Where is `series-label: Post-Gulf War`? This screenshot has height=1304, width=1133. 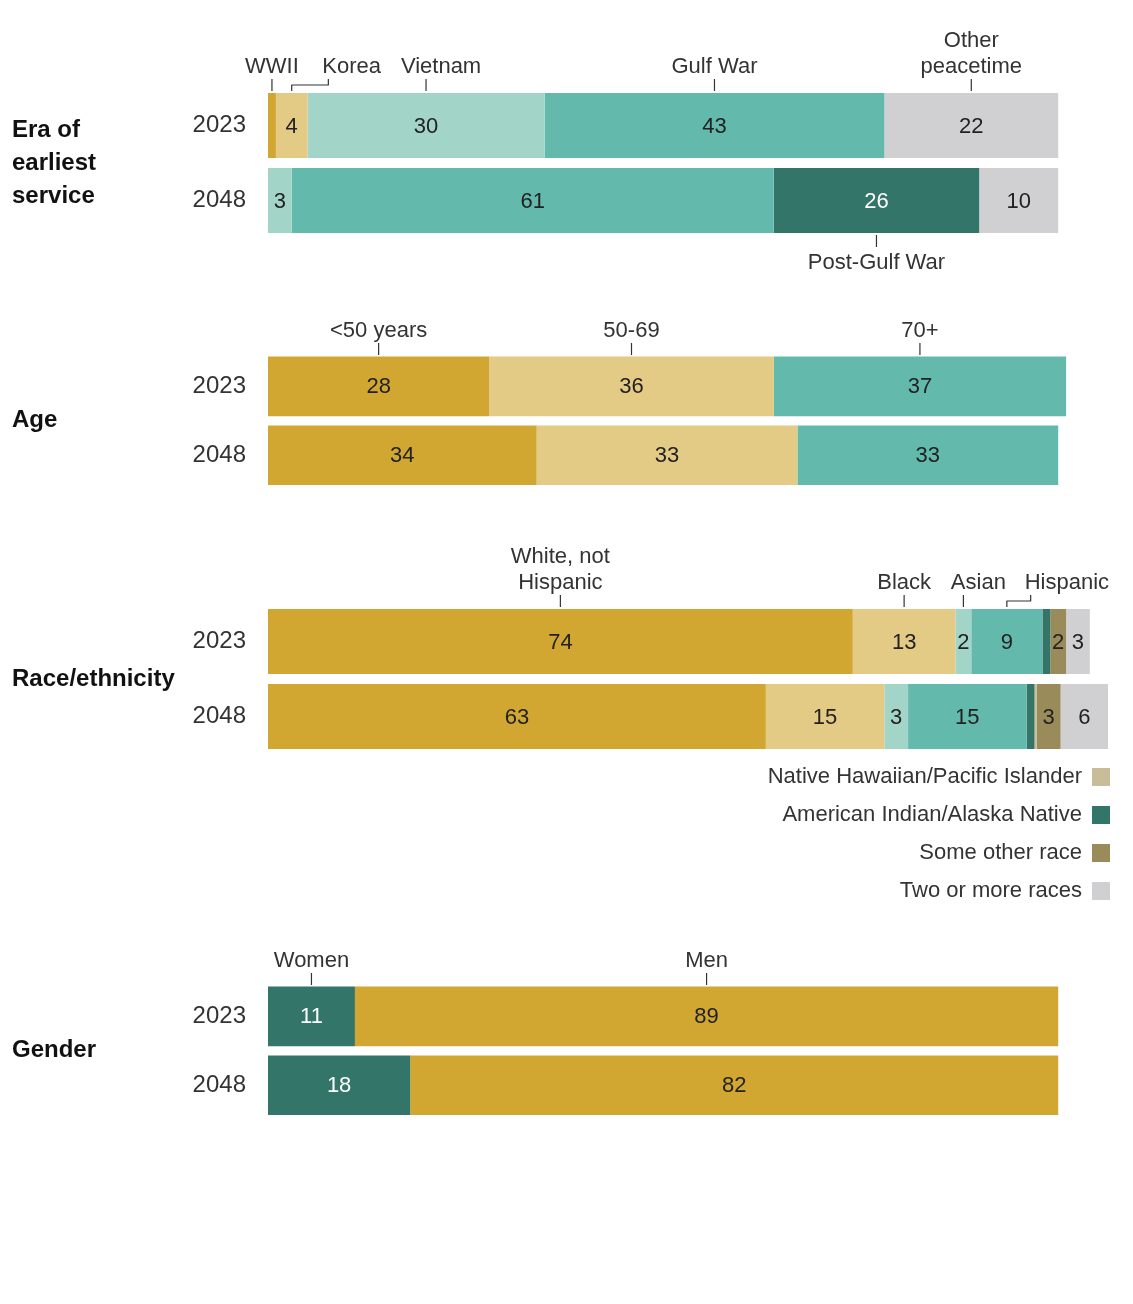 series-label: Post-Gulf War is located at coordinates (876, 261).